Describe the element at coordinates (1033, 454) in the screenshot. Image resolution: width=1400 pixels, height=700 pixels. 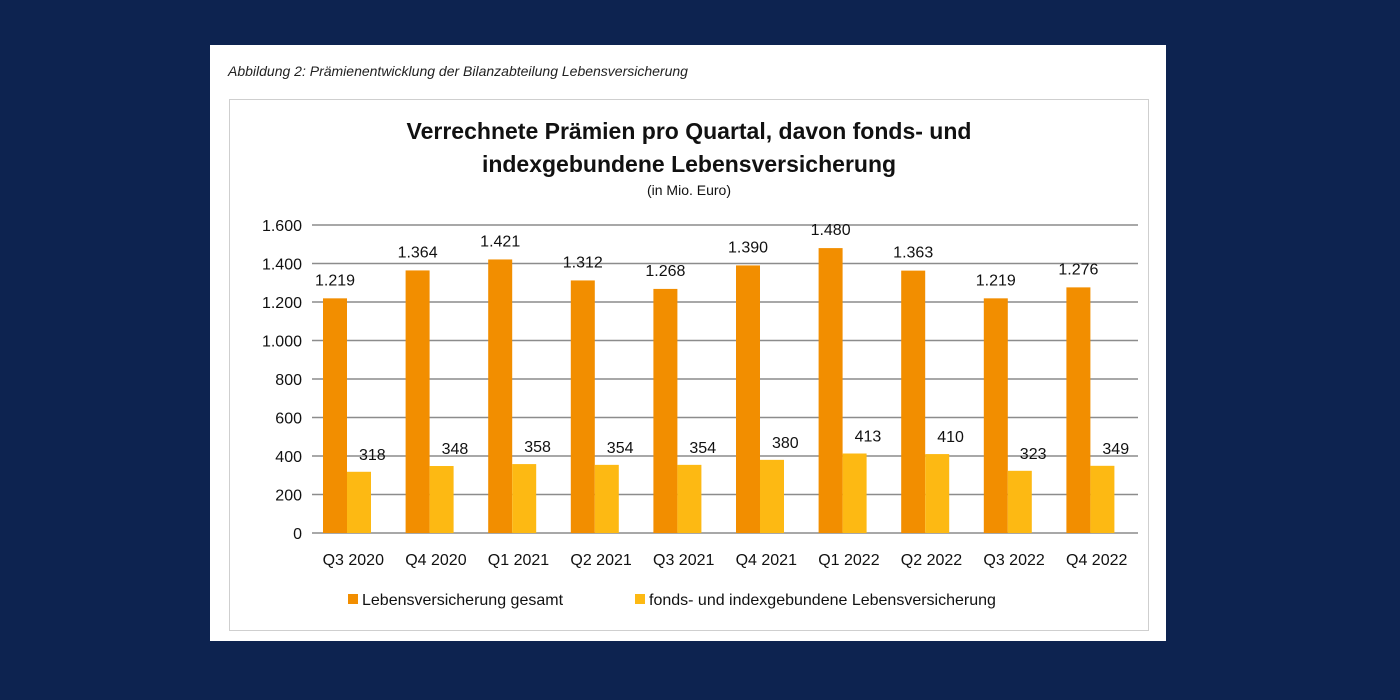
I see `data-label: 323` at that location.